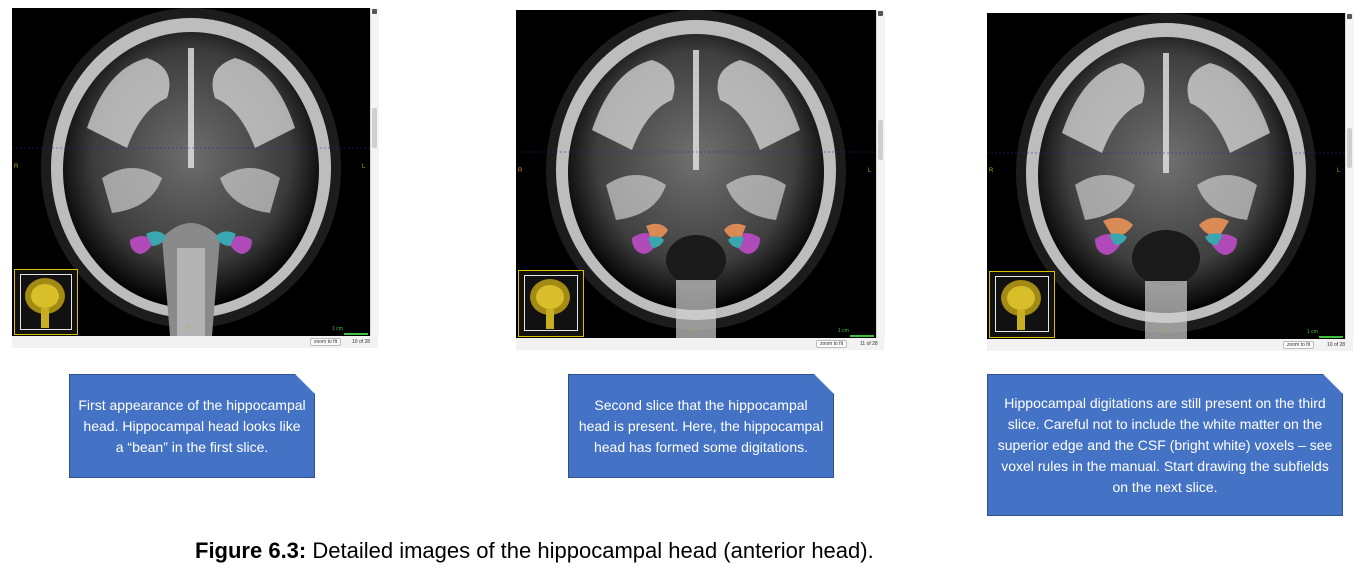 The height and width of the screenshot is (572, 1368). Describe the element at coordinates (700, 344) in the screenshot. I see `viewer-footer: zoom to fit 11 of 28` at that location.